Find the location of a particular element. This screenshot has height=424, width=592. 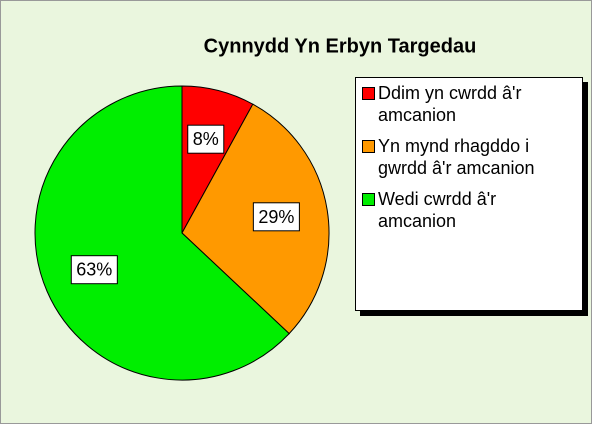

legend-label: Wedi cwrdd â'r amcanion is located at coordinates (437, 210).